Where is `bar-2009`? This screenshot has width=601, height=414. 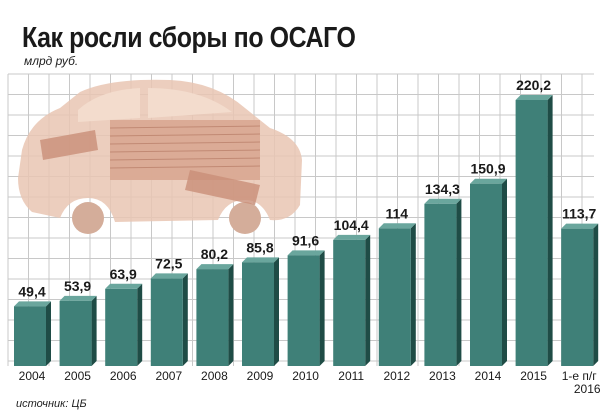 bar-2009 is located at coordinates (260, 311).